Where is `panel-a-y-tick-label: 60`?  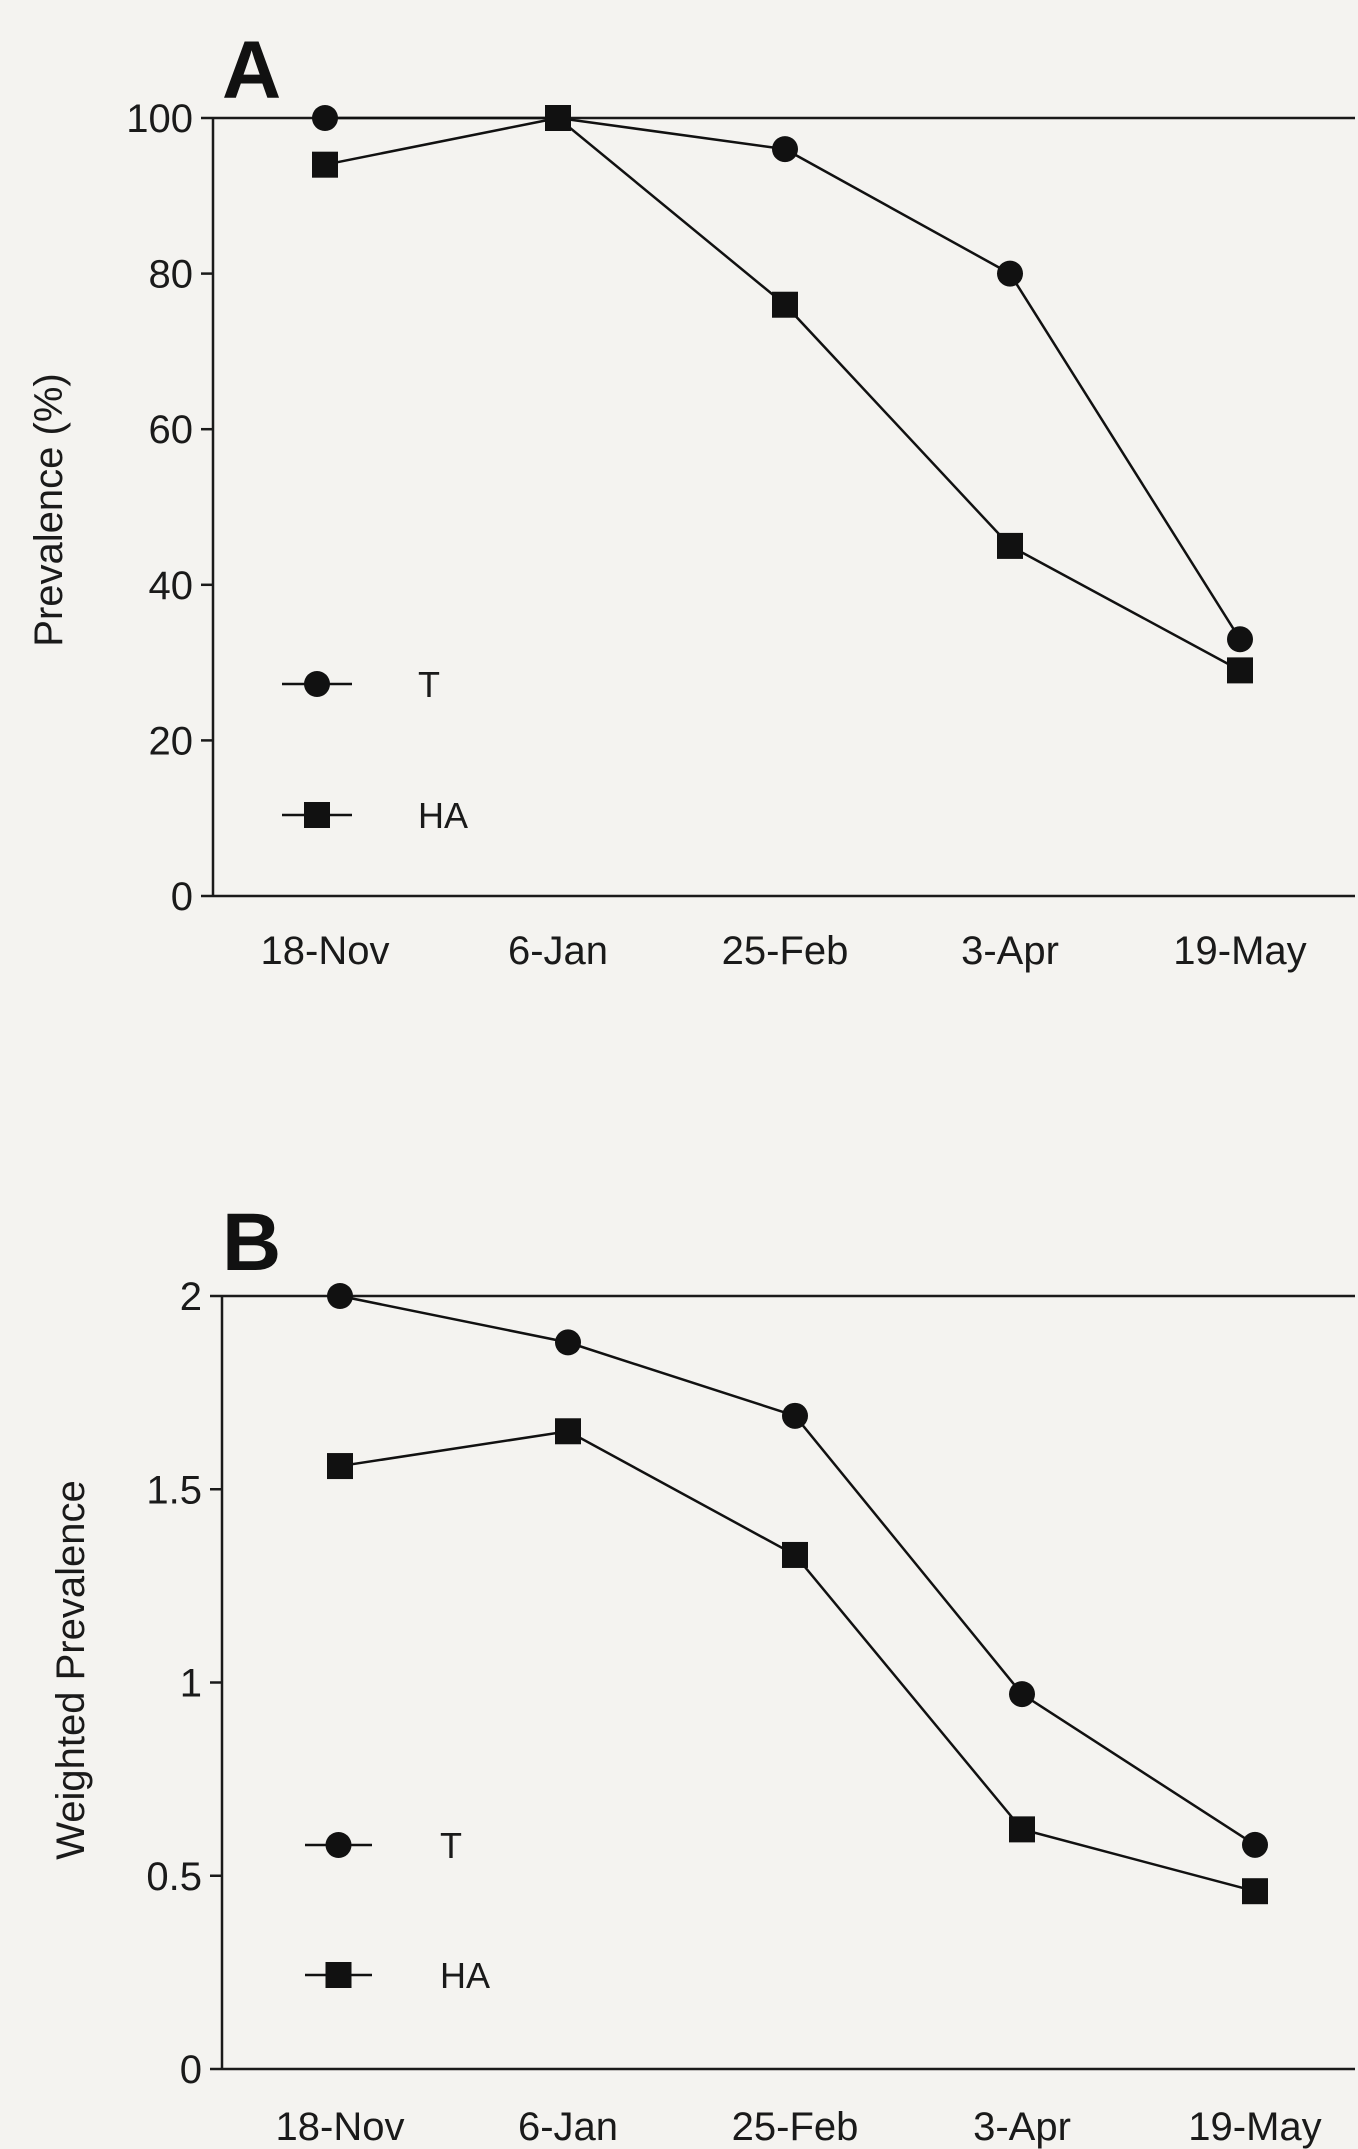 panel-a-y-tick-label: 60 is located at coordinates (171, 430).